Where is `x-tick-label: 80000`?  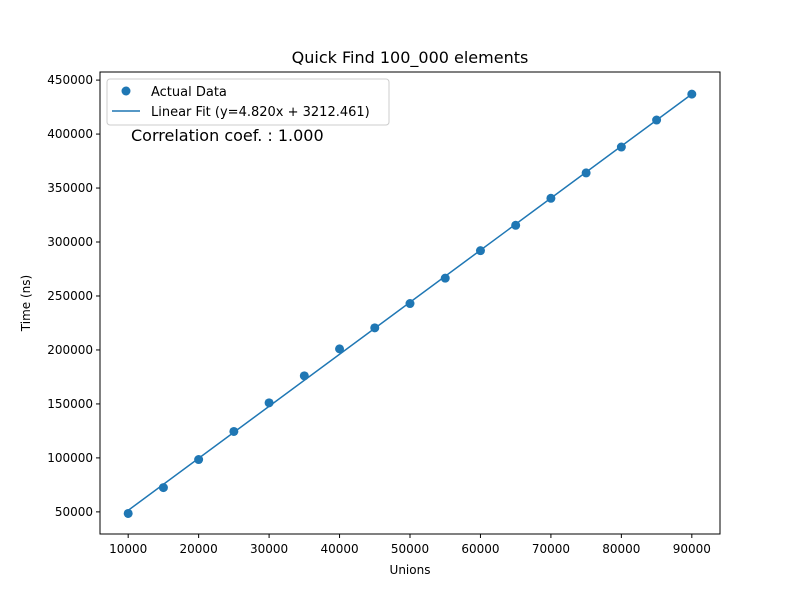
x-tick-label: 80000 is located at coordinates (621, 549).